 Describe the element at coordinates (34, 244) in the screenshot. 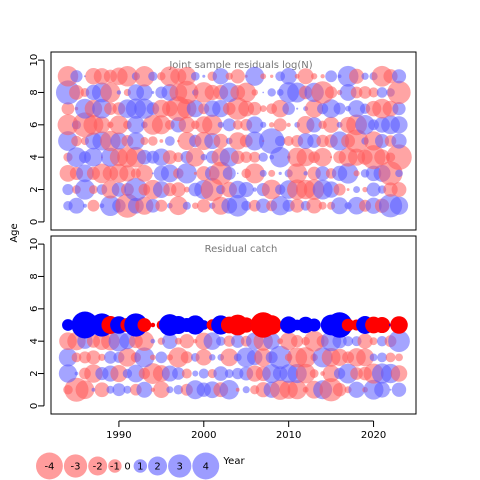

I see `y-tick-label: 10` at that location.